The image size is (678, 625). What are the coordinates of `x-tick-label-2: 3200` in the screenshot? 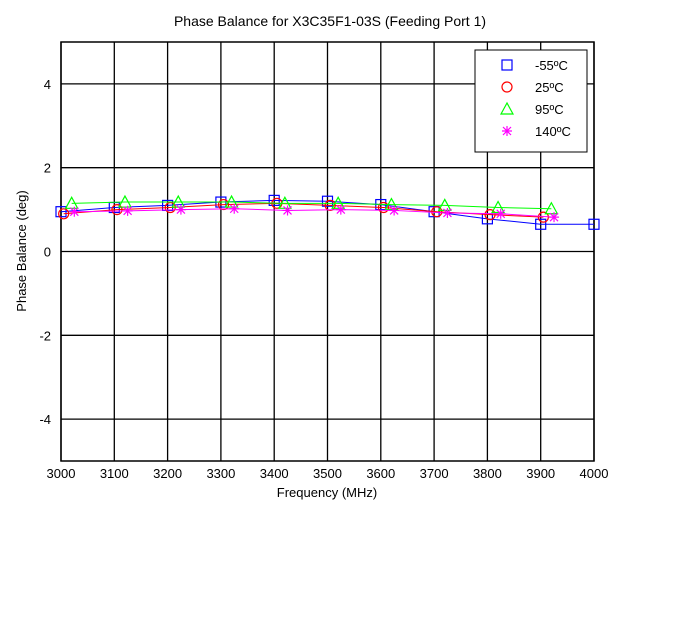 It's located at (167, 473).